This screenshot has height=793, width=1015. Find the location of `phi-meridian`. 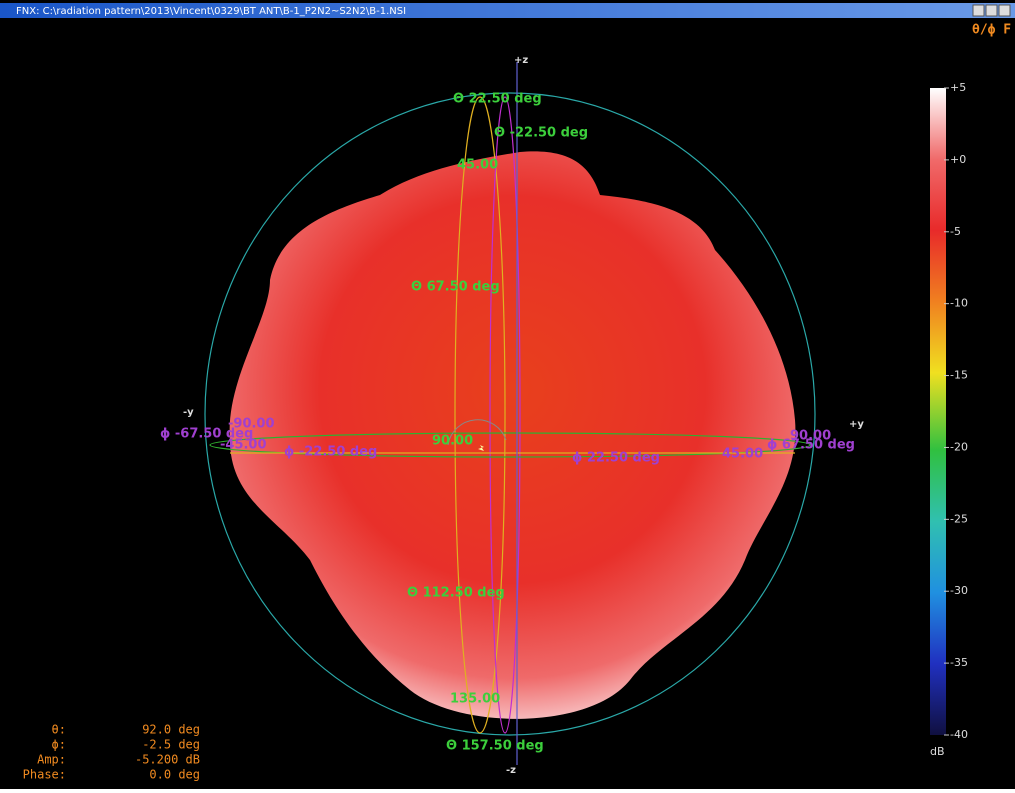

phi-meridian is located at coordinates (505, 415).